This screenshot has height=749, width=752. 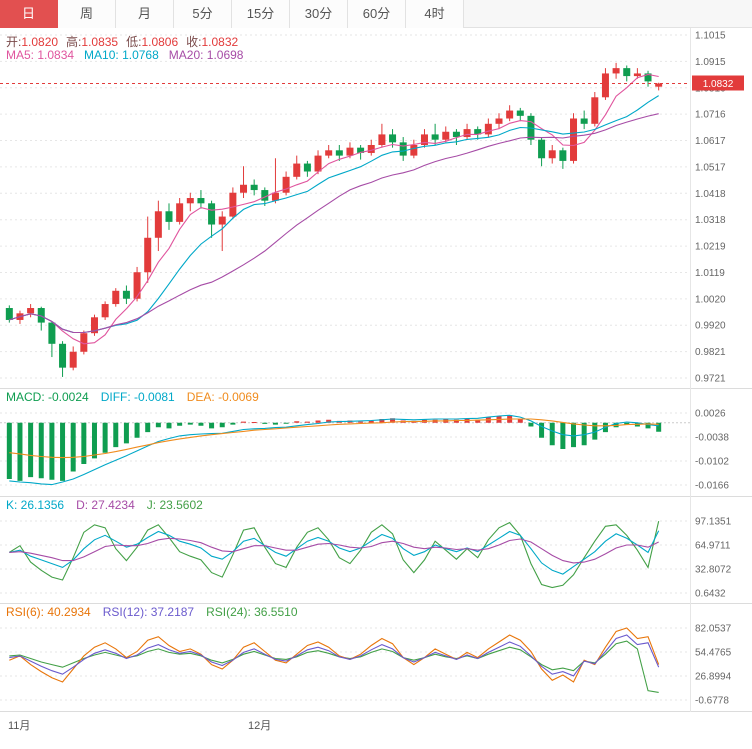 What do you see at coordinates (29, 14) in the screenshot?
I see `tab-daily: 日` at bounding box center [29, 14].